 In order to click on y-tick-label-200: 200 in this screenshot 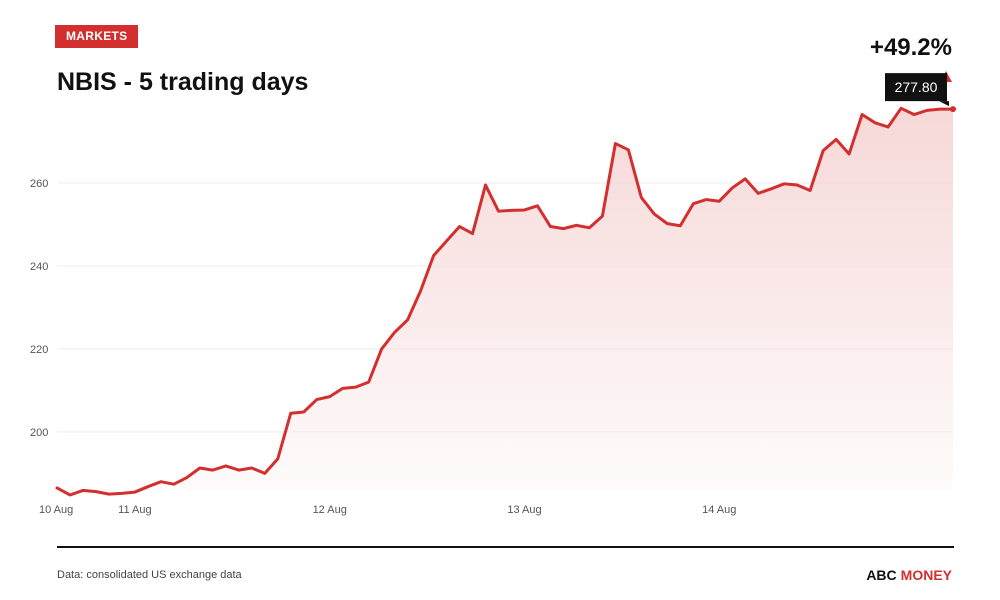, I will do `click(39, 433)`.